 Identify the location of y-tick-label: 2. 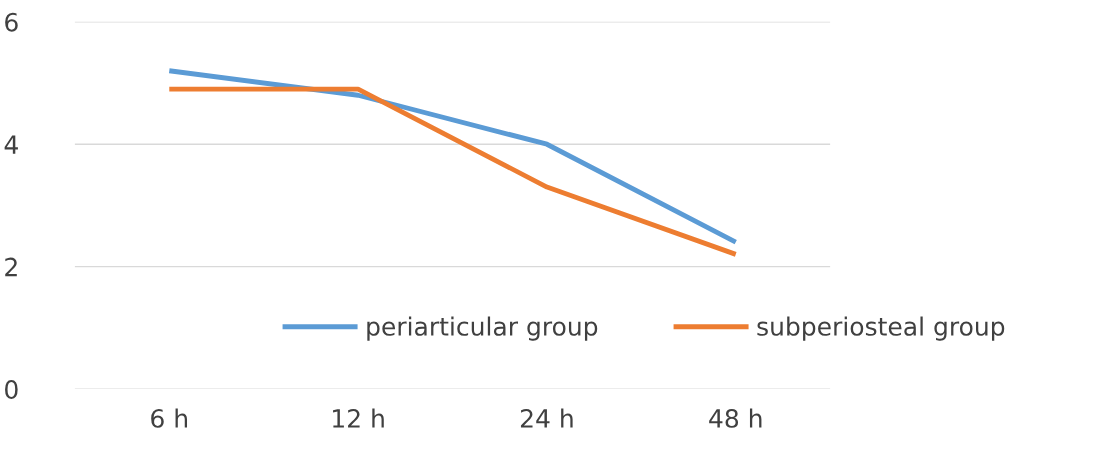
(11, 267).